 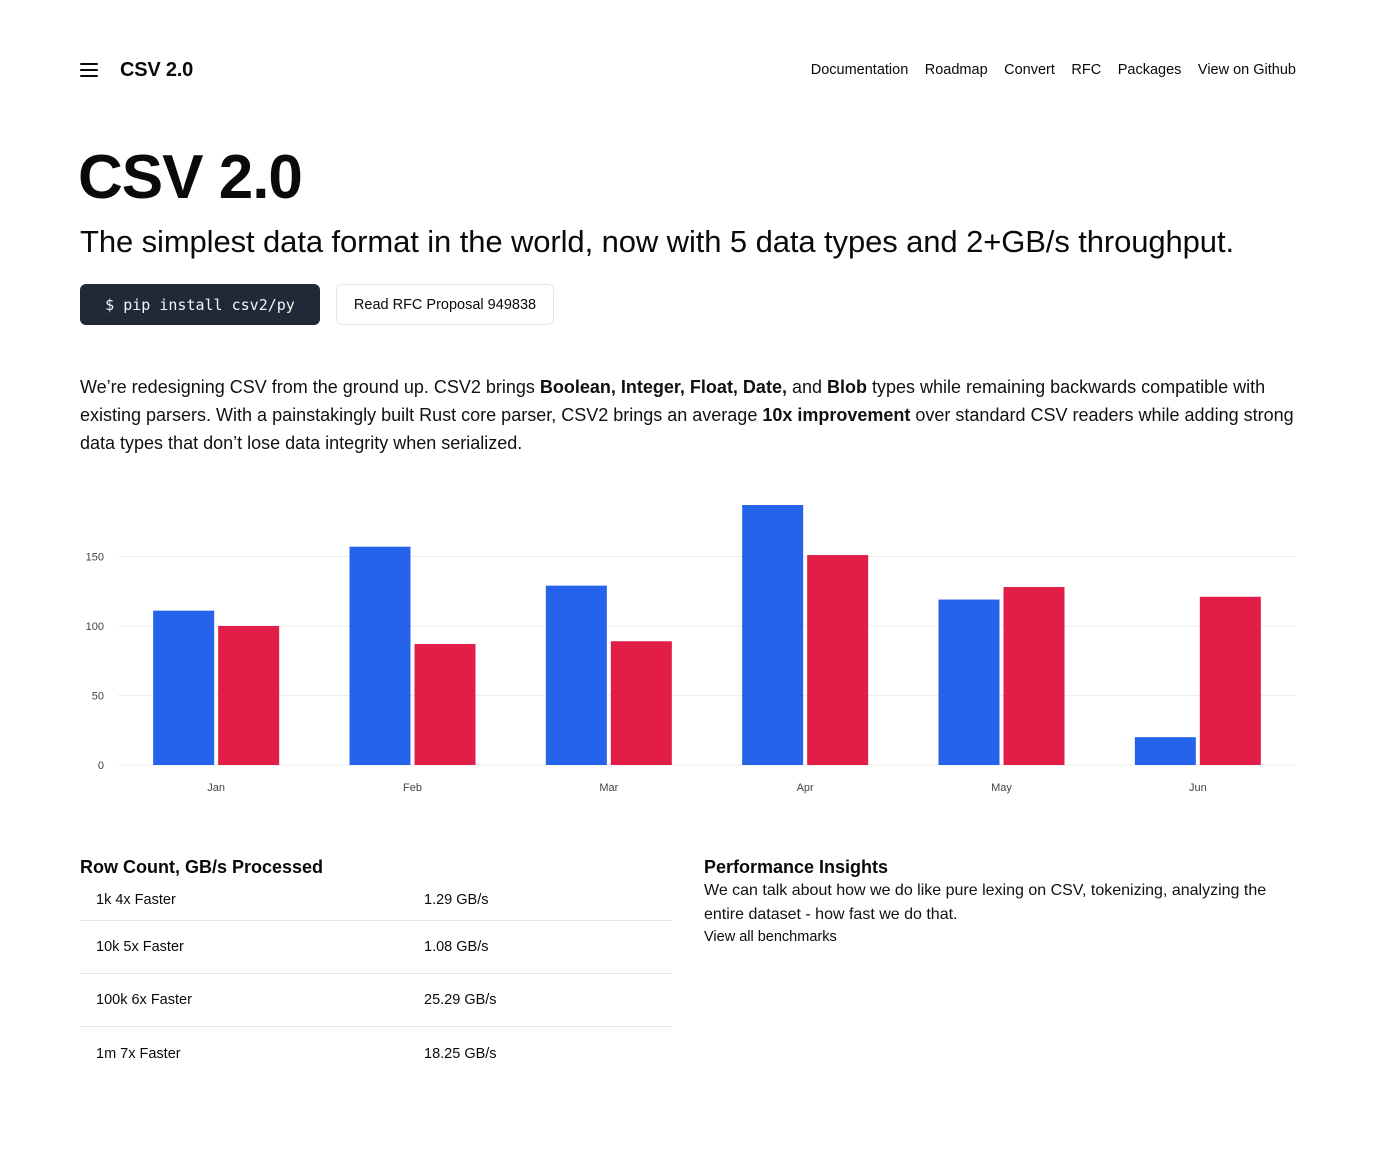 I want to click on x-tick-label: Feb, so click(x=412, y=788).